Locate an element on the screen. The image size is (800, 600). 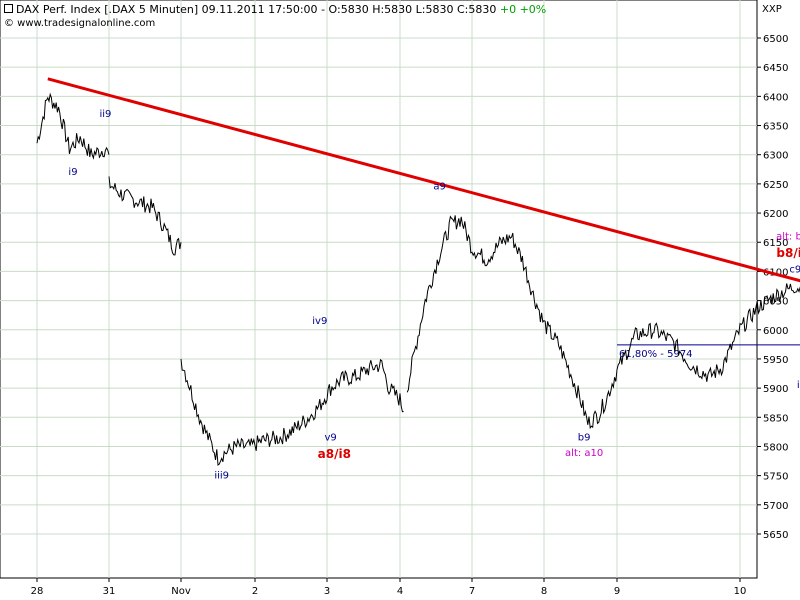
y-tick-label: 6250 is located at coordinates (775, 185).